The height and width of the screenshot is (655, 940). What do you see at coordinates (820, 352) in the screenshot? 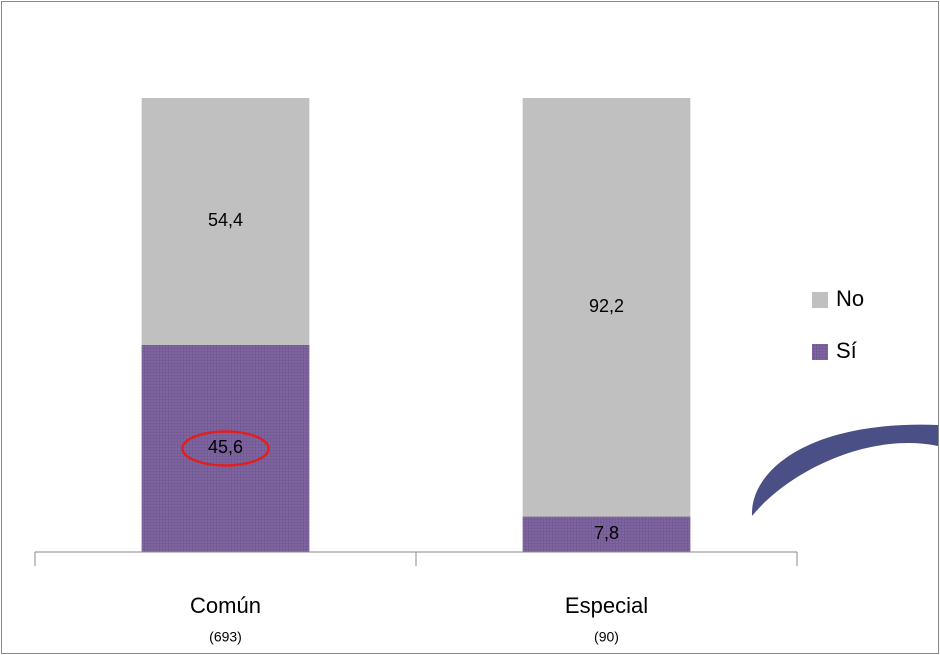
I see `legend-swatch-texture` at bounding box center [820, 352].